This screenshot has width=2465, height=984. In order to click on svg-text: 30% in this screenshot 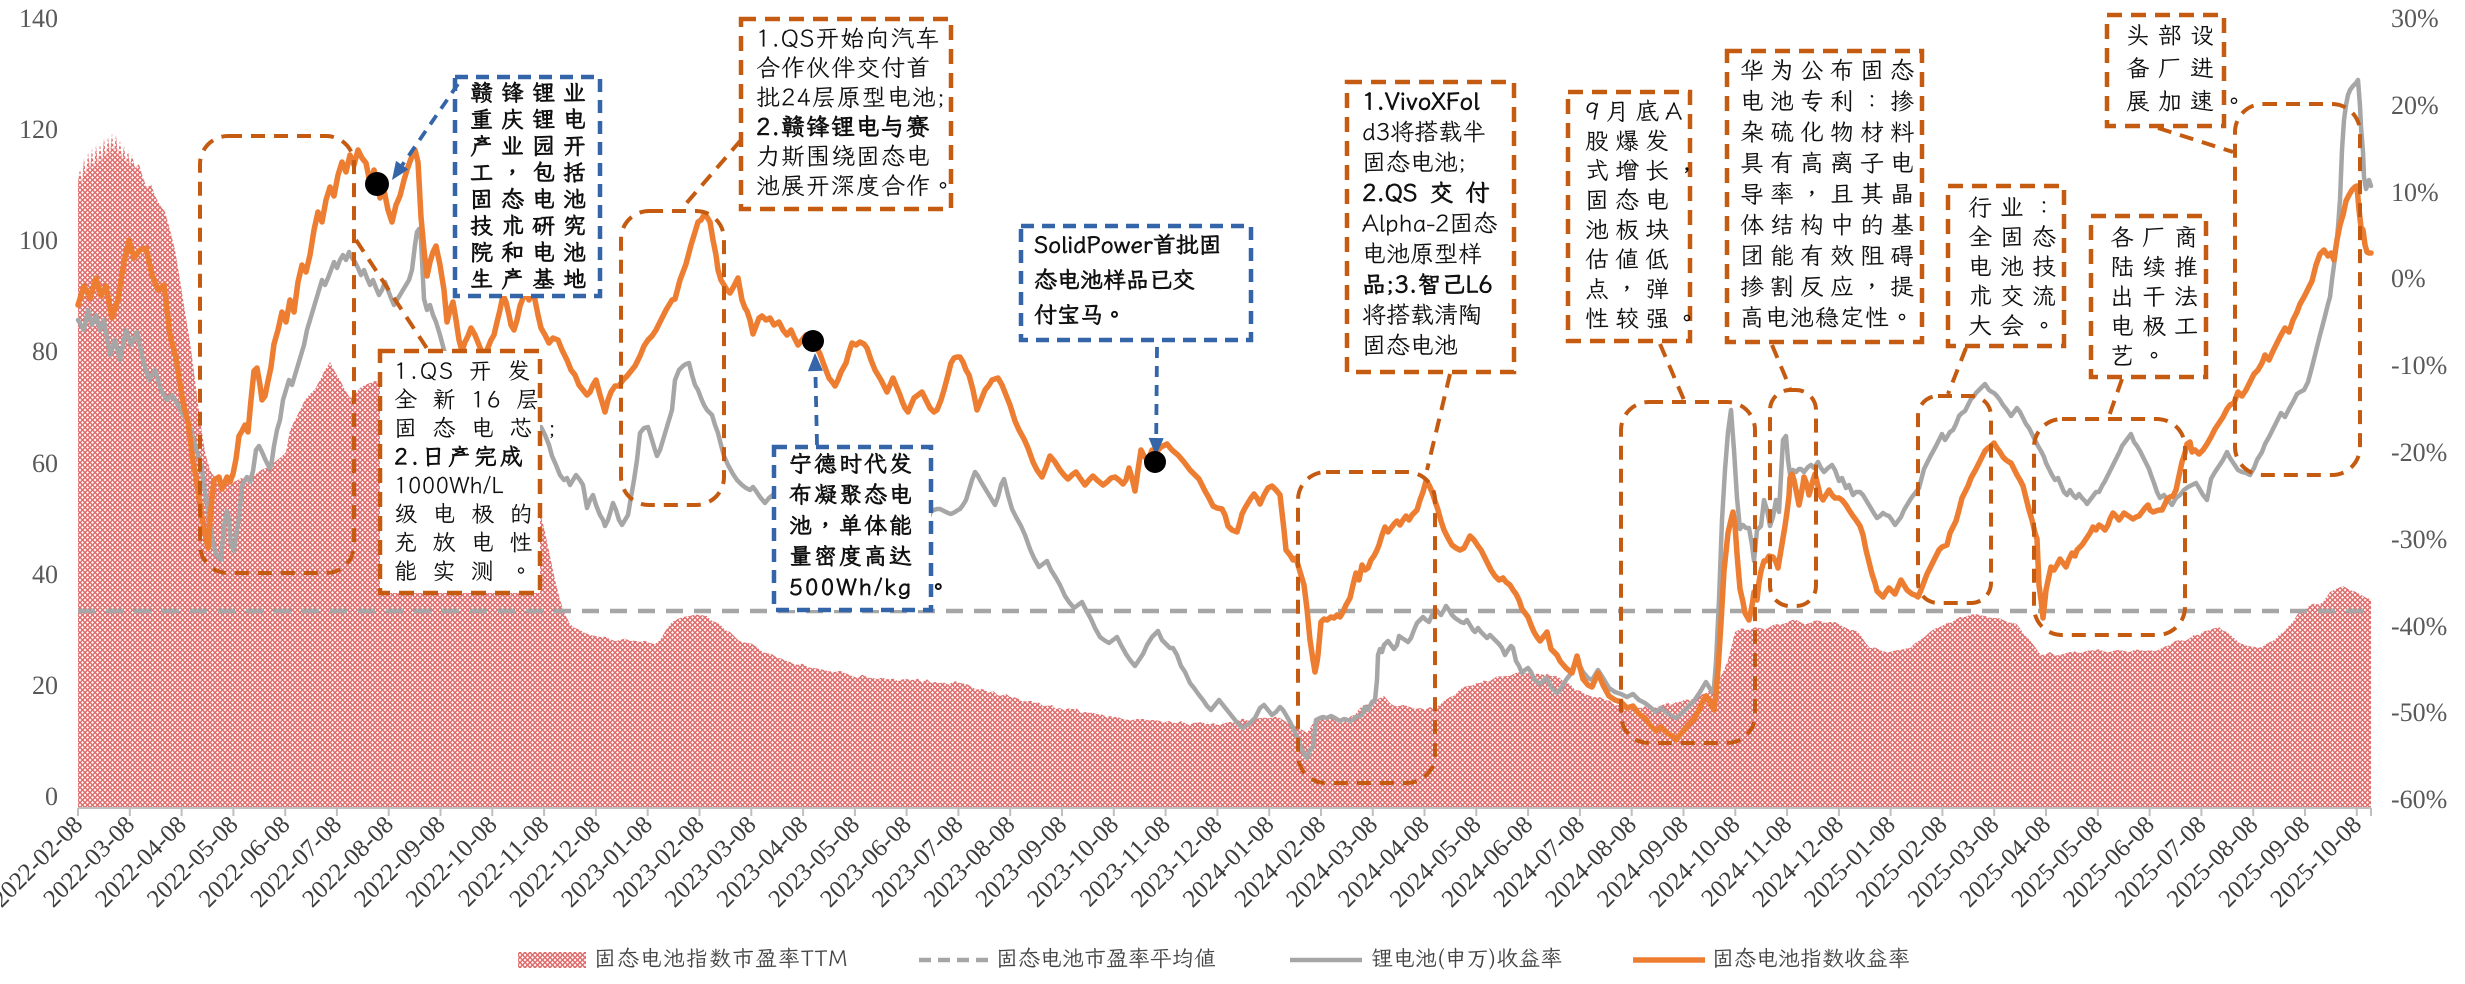, I will do `click(2415, 18)`.